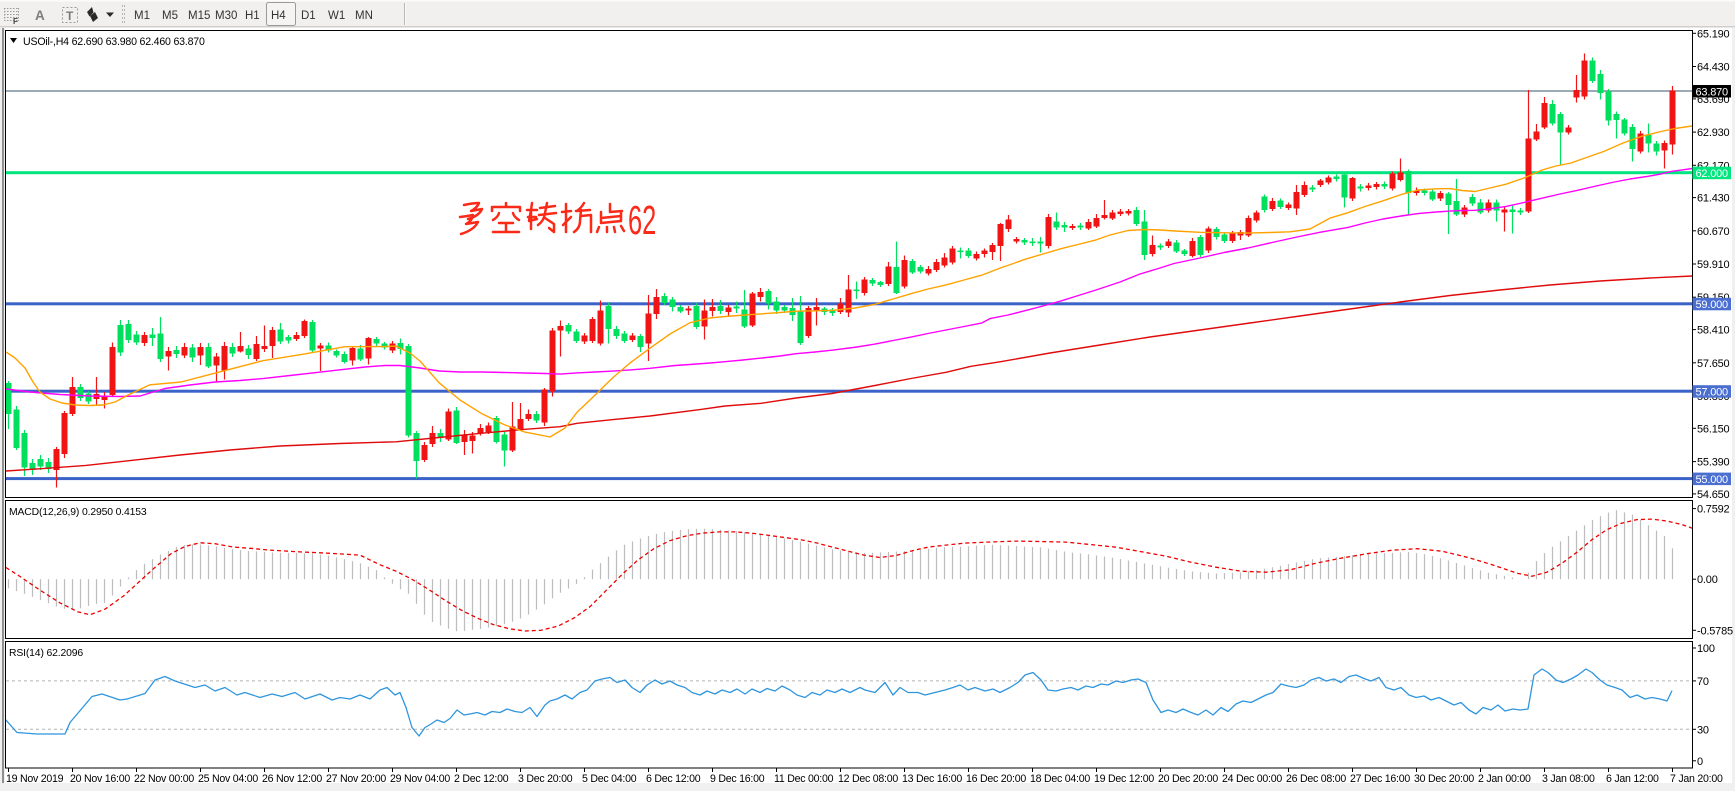  I want to click on svg-text: MACD(12,26,9) 0.2950 0.4153, so click(78, 512).